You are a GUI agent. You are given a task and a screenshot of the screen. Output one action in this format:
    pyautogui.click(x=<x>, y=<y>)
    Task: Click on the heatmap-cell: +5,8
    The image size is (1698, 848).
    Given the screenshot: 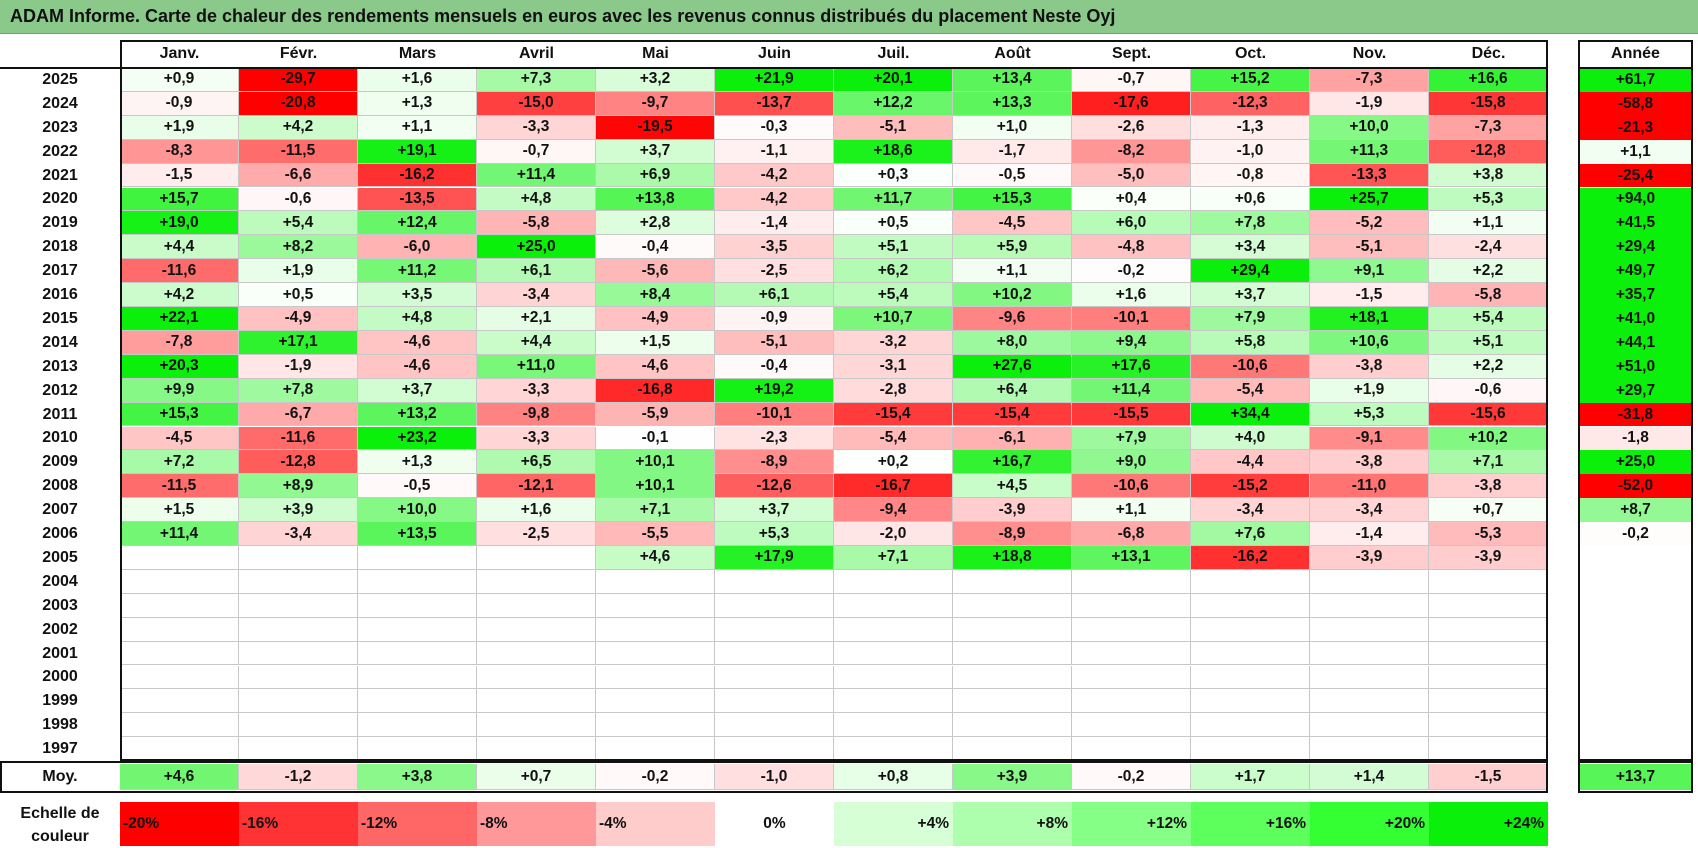 What is the action you would take?
    pyautogui.click(x=1250, y=342)
    